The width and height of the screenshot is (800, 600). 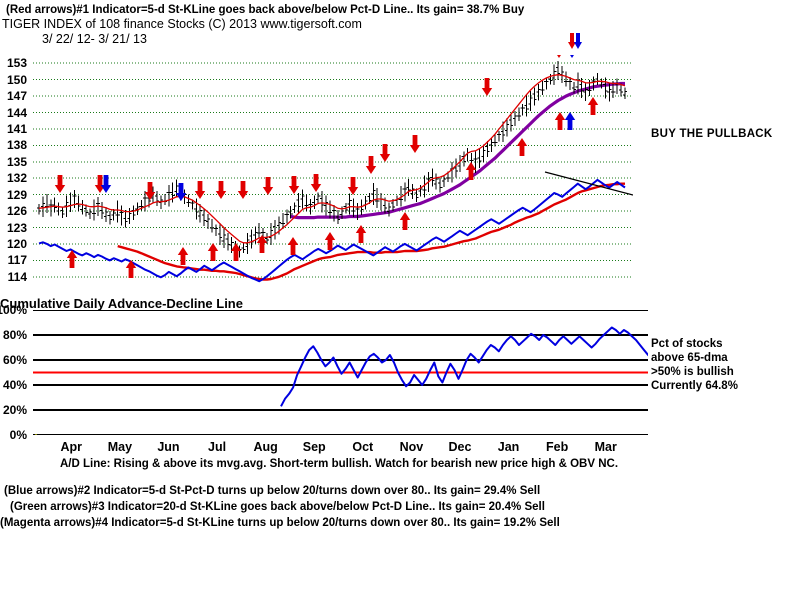 I want to click on ad-y-tick: 80%, so click(x=14, y=335).